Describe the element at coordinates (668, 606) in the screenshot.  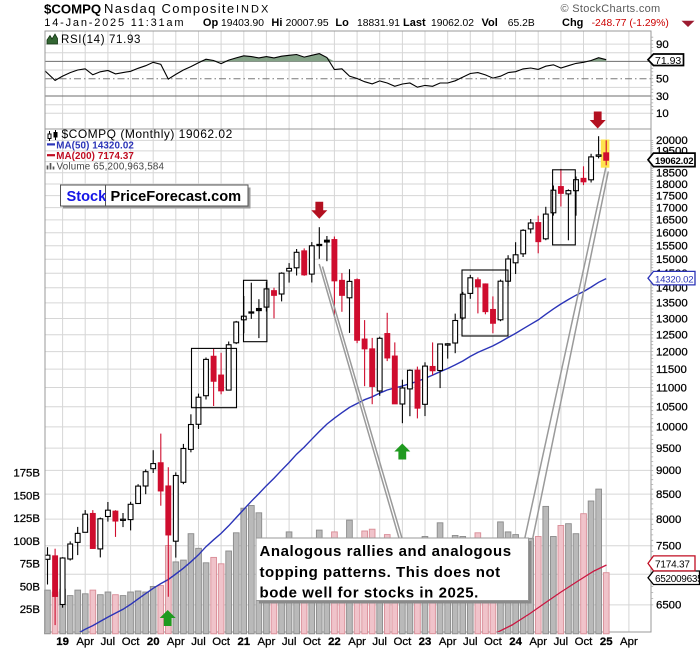
I see `svg-text: 6500` at that location.